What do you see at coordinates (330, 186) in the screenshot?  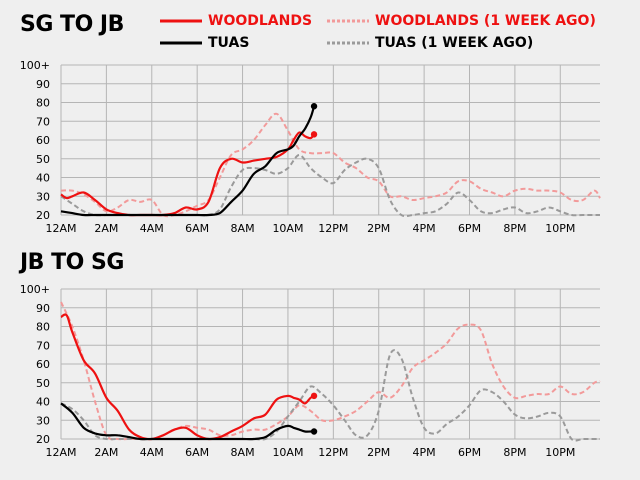 I see `series-line-tuas-1-week-ago` at bounding box center [330, 186].